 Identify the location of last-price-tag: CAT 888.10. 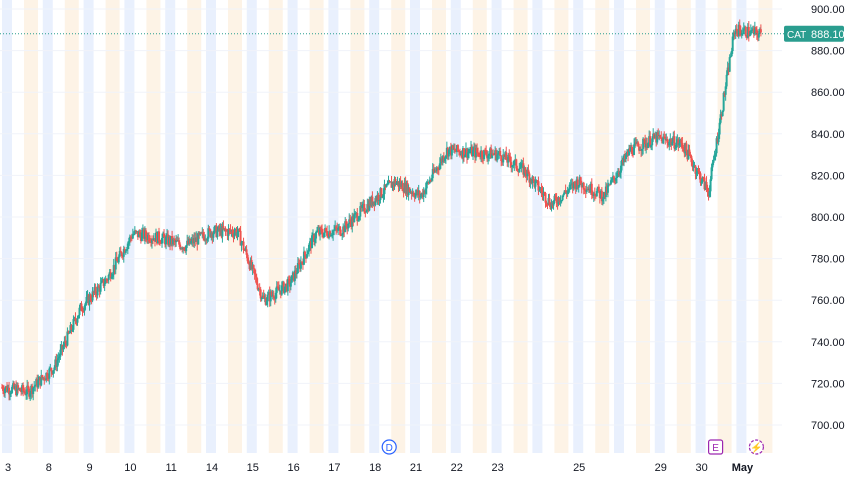
(814, 33).